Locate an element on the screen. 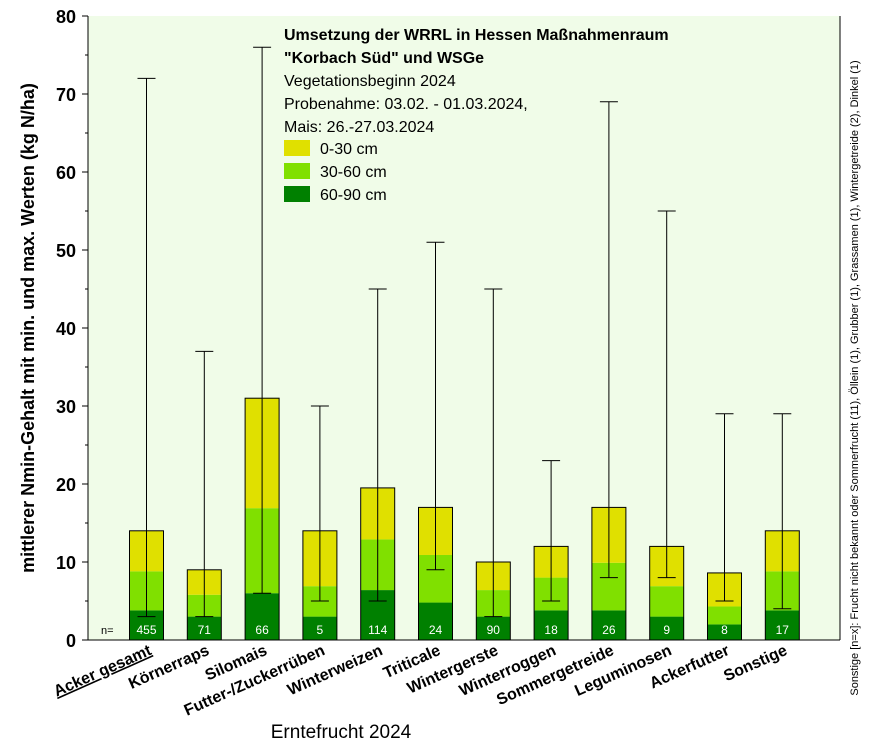 Image resolution: width=873 pixels, height=748 pixels. x-axis-label: Erntefrucht 2024 is located at coordinates (341, 732).